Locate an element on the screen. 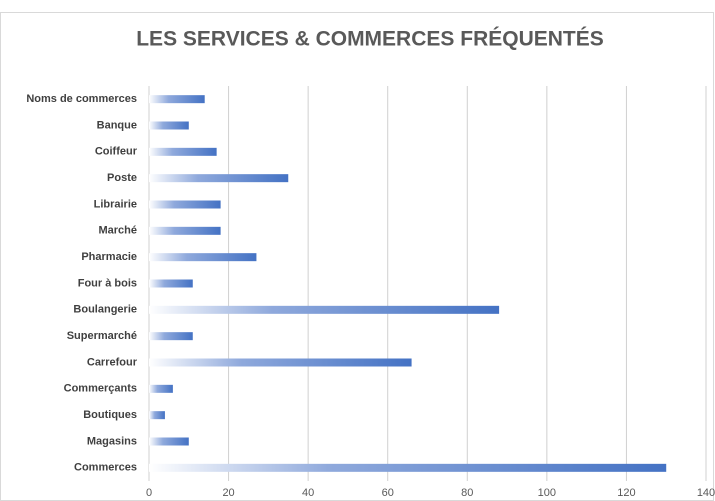 This screenshot has width=715, height=501. y-tick-label: Supermarché is located at coordinates (102, 336).